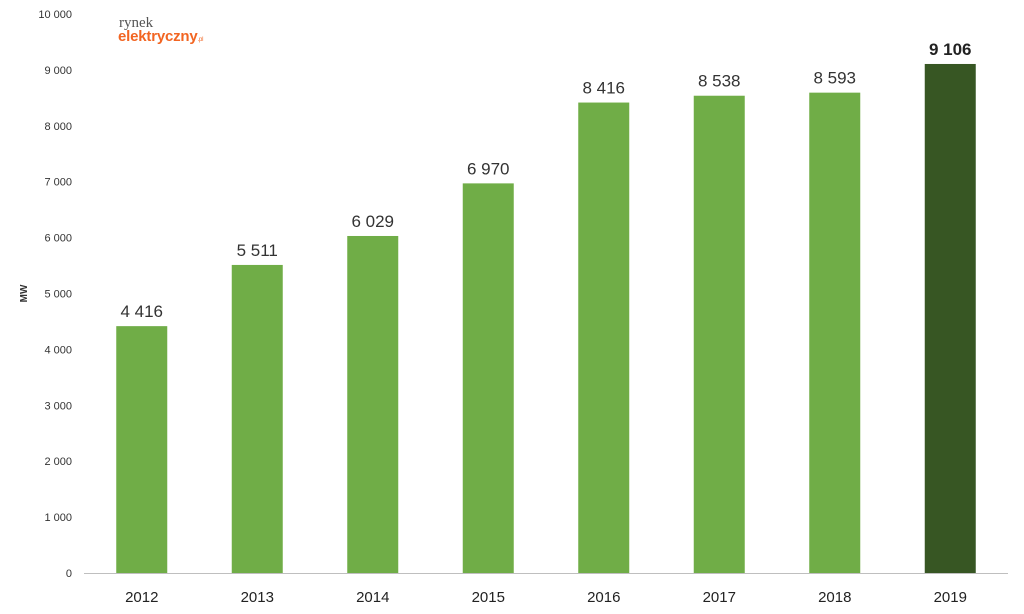 The width and height of the screenshot is (1024, 614). Describe the element at coordinates (950, 49) in the screenshot. I see `data-label: 9 106` at that location.